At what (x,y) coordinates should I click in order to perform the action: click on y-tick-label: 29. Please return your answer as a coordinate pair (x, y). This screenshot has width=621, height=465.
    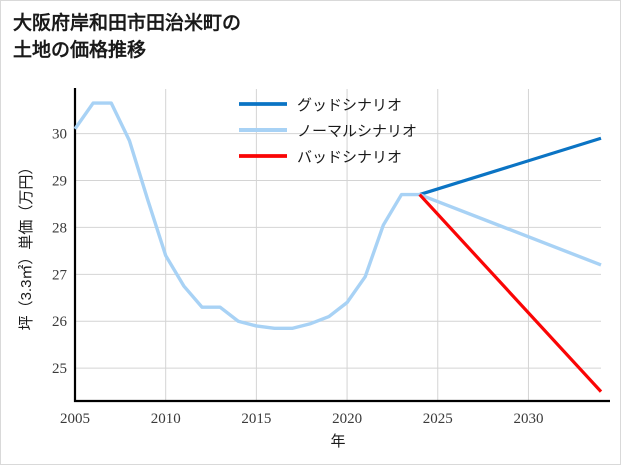
    Looking at the image, I should click on (59, 181).